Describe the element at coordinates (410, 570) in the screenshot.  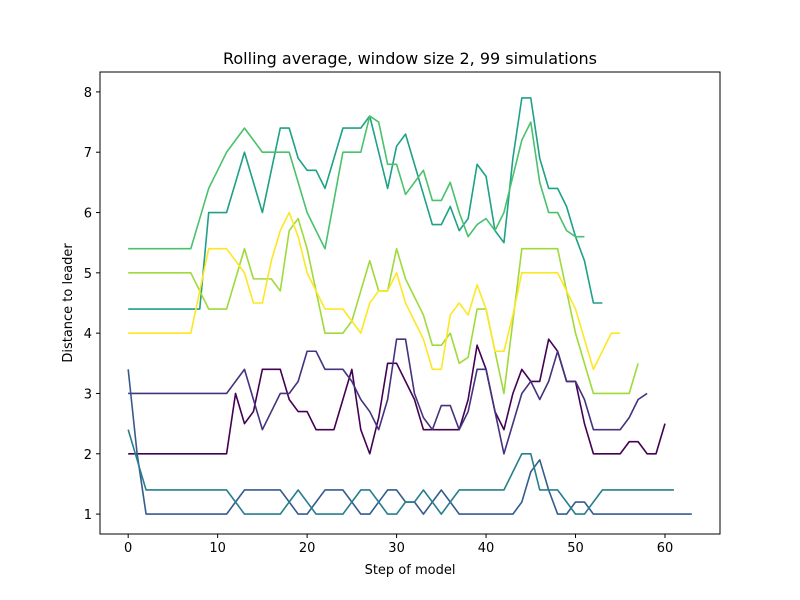
I see `x-axis-label: Step of model` at that location.